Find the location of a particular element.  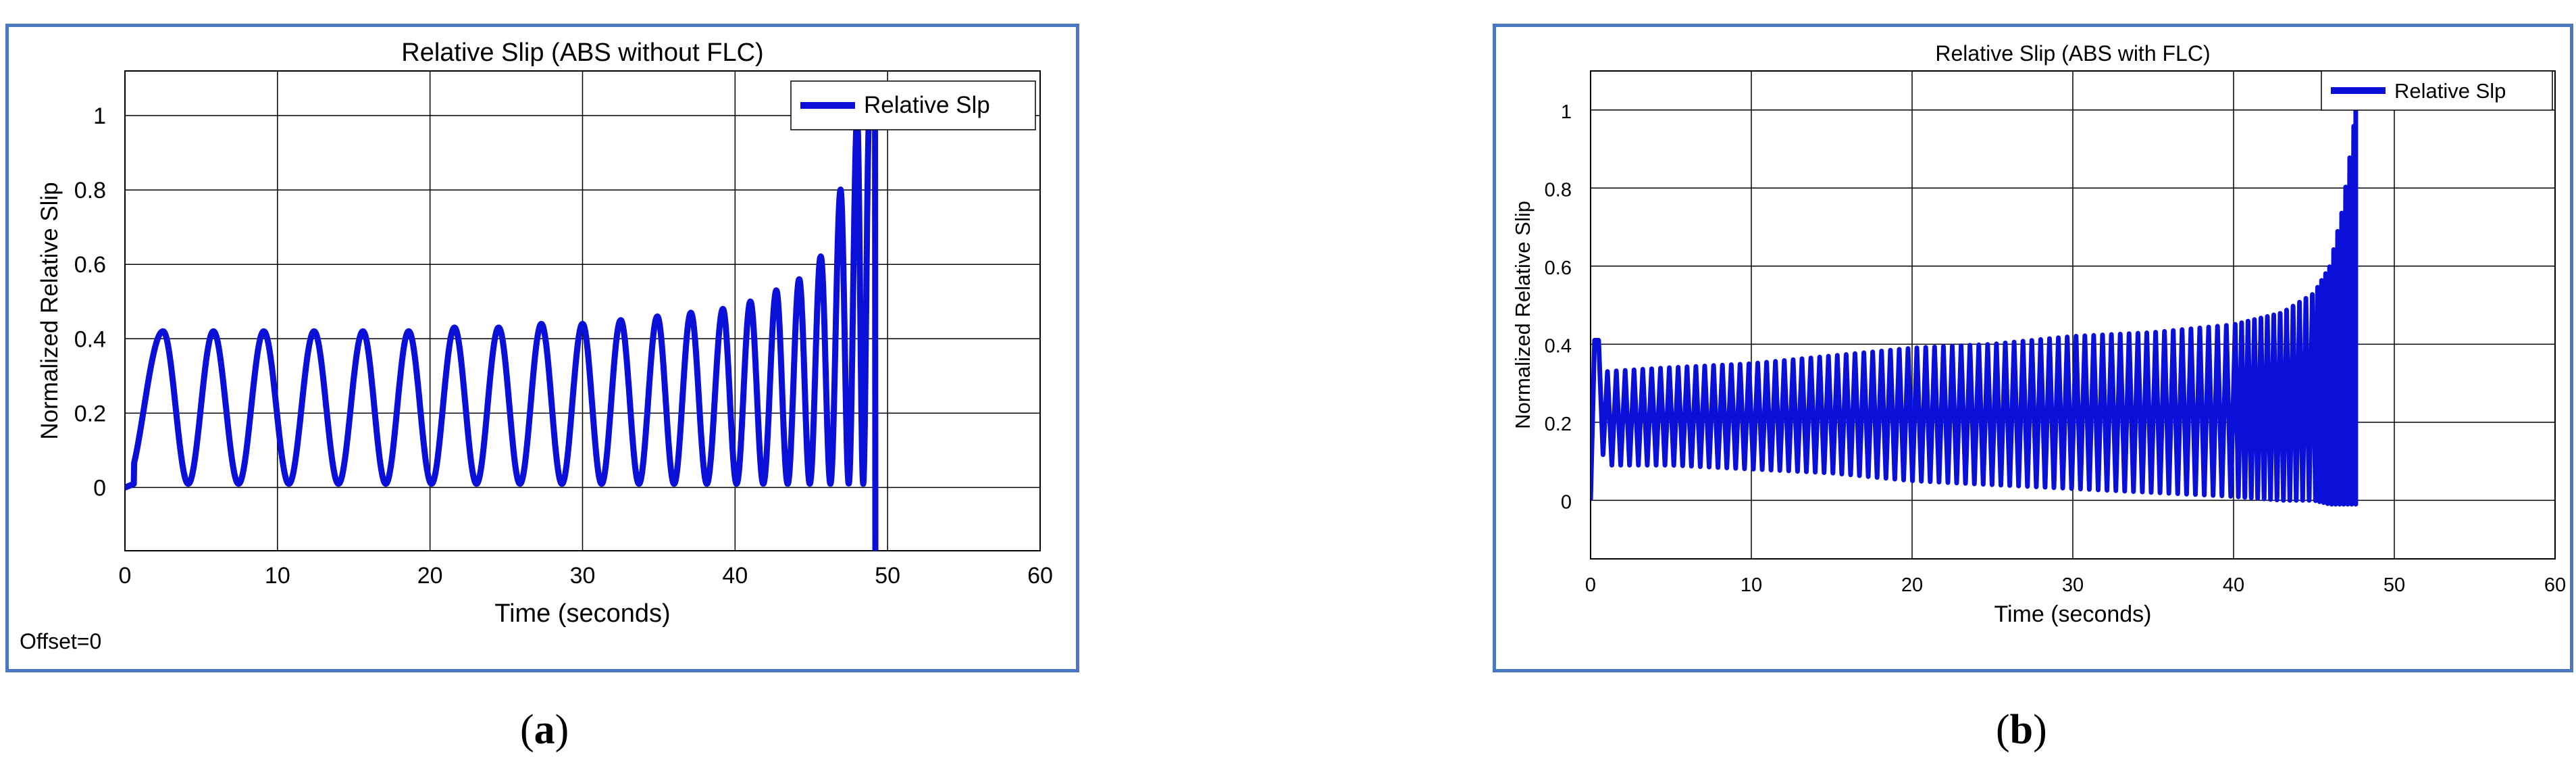

chart-a-x-tick-label: 30 is located at coordinates (583, 576).